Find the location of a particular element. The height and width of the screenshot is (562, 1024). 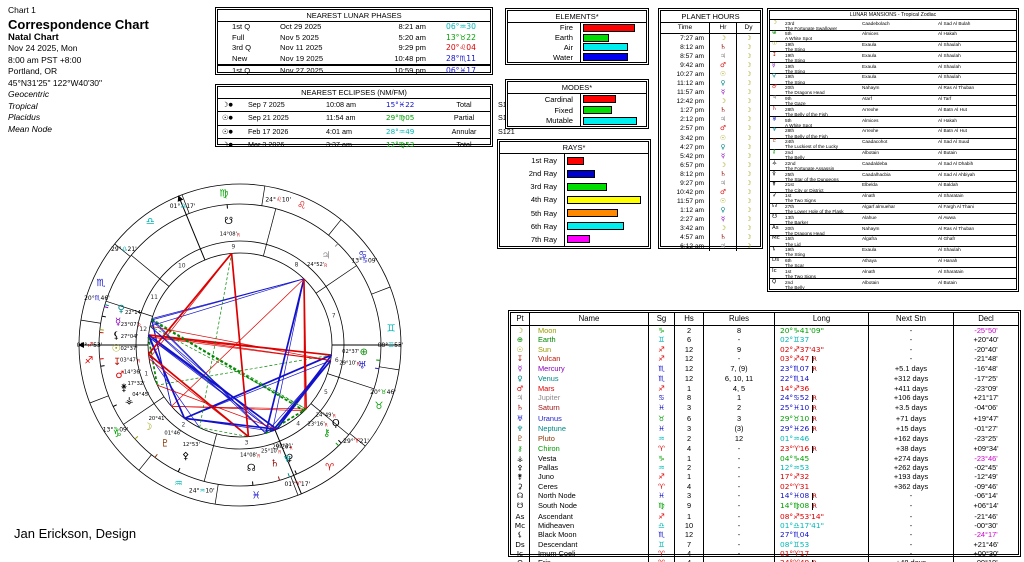

mode-label: Cardinal is located at coordinates (558, 99).